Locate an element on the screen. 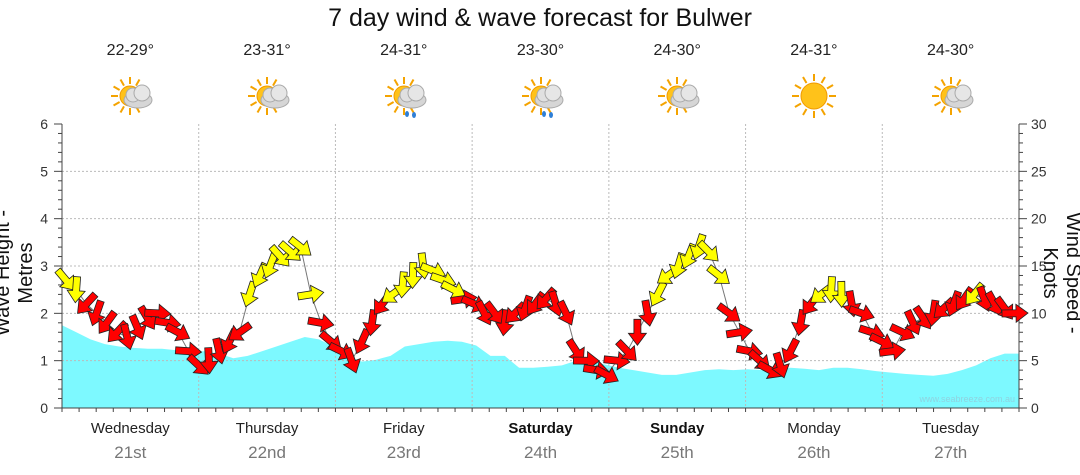 The image size is (1080, 475). y-tick-label-left: 2 is located at coordinates (44, 313).